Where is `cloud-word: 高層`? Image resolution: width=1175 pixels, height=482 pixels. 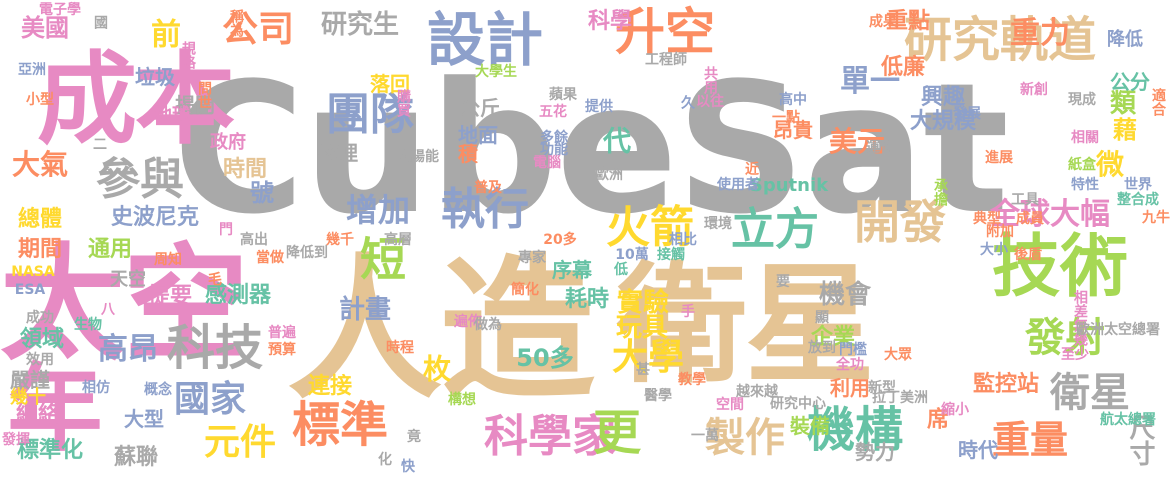 cloud-word: 高層 is located at coordinates (398, 240).